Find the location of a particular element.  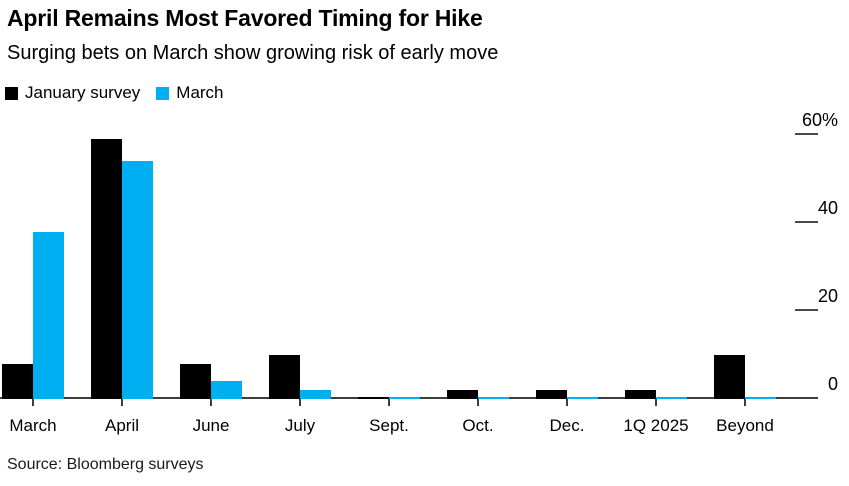

bar-march-dec is located at coordinates (582, 398).